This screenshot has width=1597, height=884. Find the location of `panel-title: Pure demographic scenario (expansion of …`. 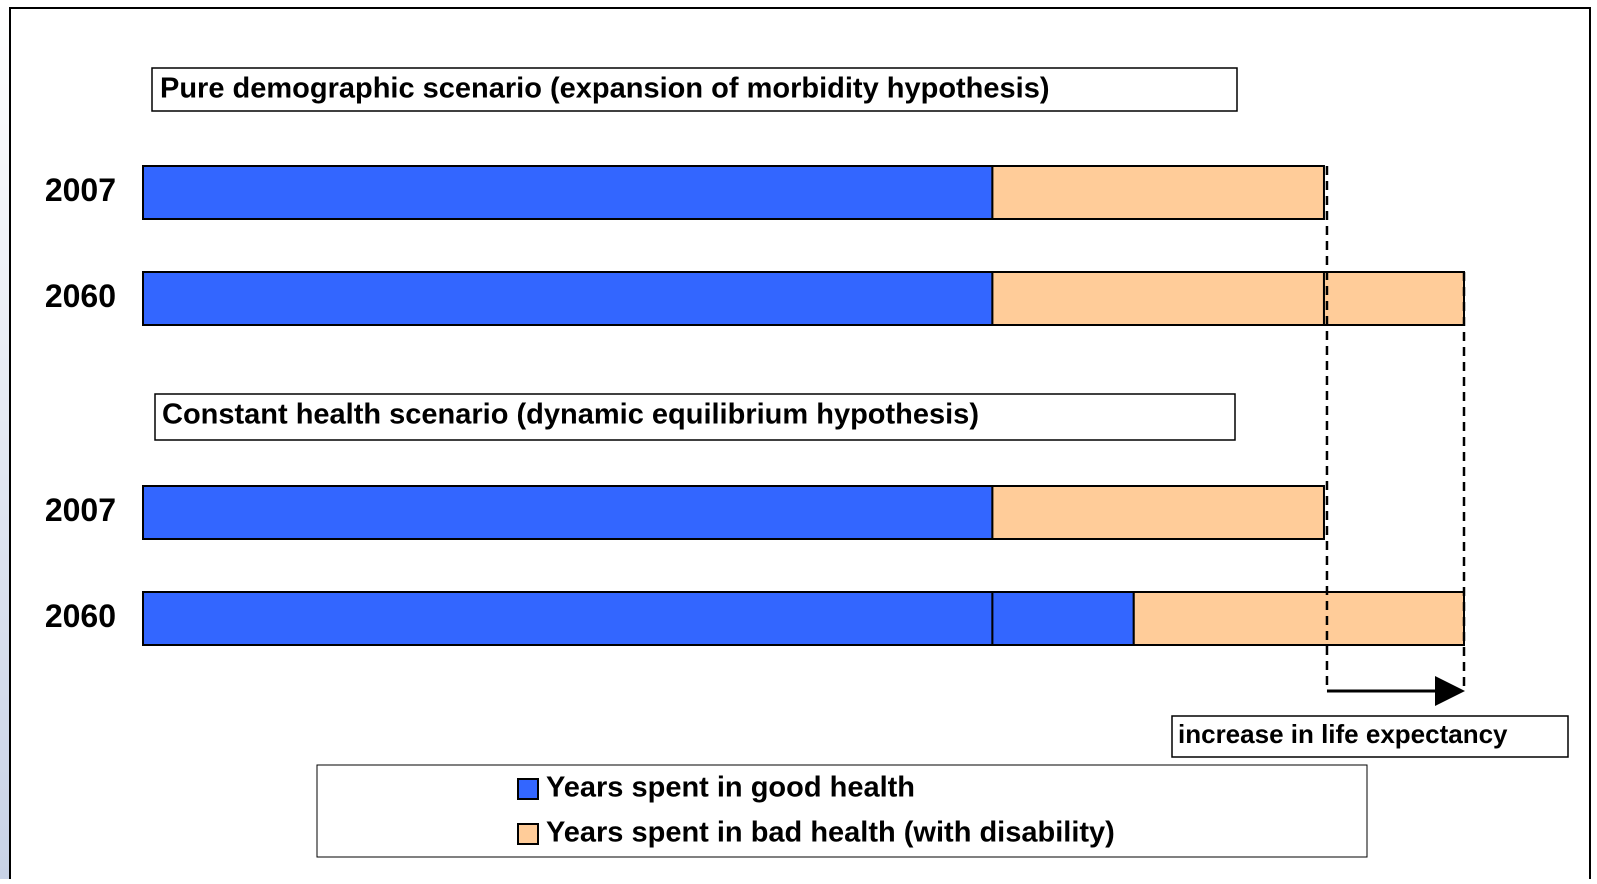

panel-title: Pure demographic scenario (expansion of … is located at coordinates (605, 89).